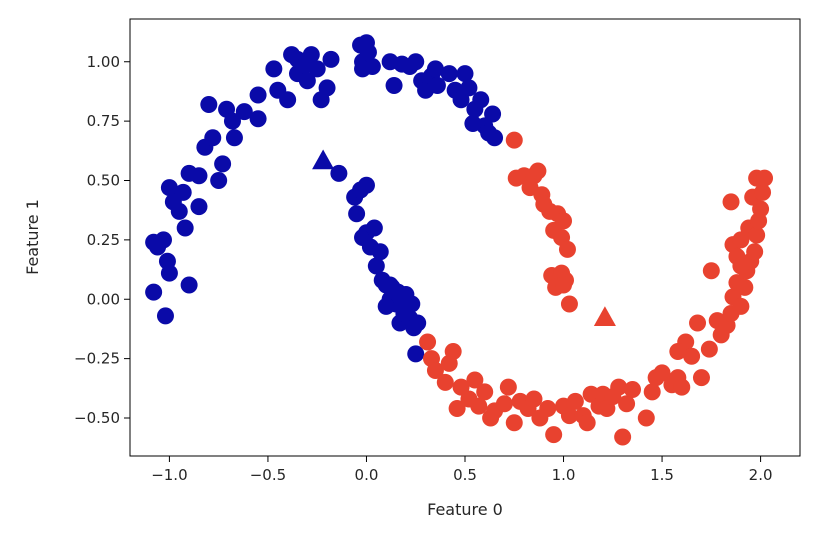  What do you see at coordinates (97, 418) in the screenshot?
I see `y-tick-label: −0.50` at bounding box center [97, 418].